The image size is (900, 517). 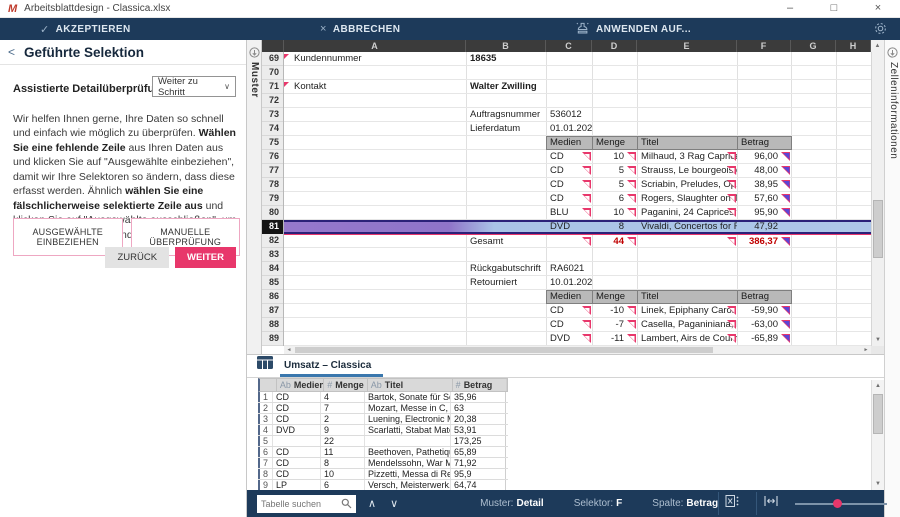 I want to click on sheet-row: Rückgabutschrift RA6021, so click(x=577, y=269).